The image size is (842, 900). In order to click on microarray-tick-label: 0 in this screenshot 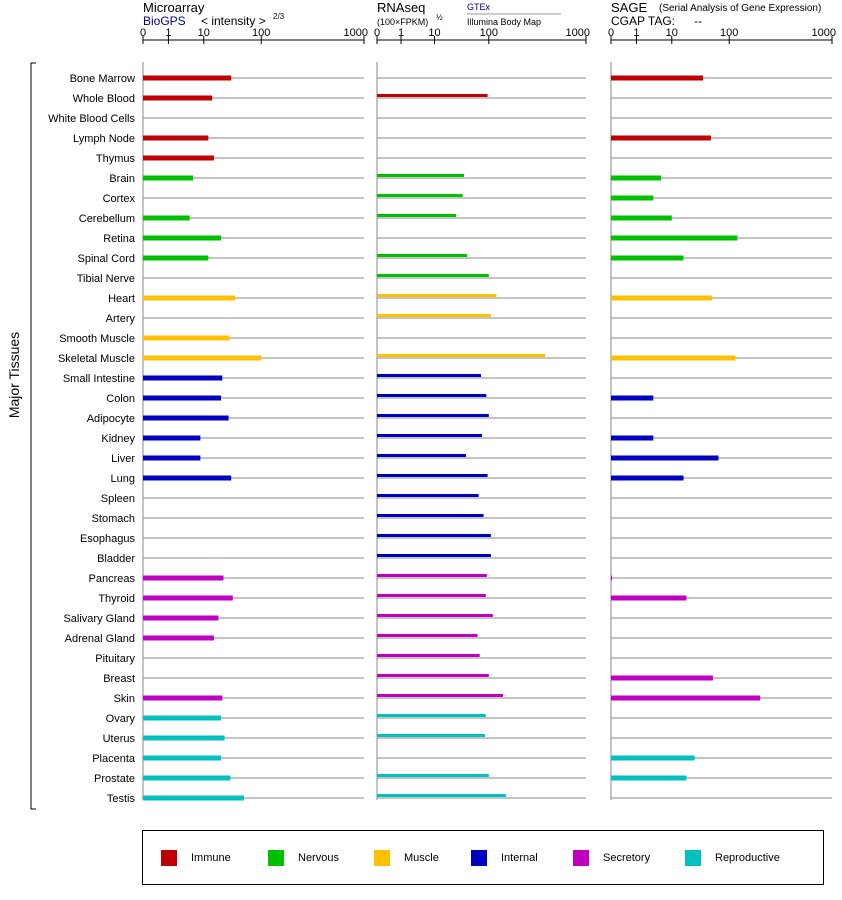, I will do `click(143, 33)`.